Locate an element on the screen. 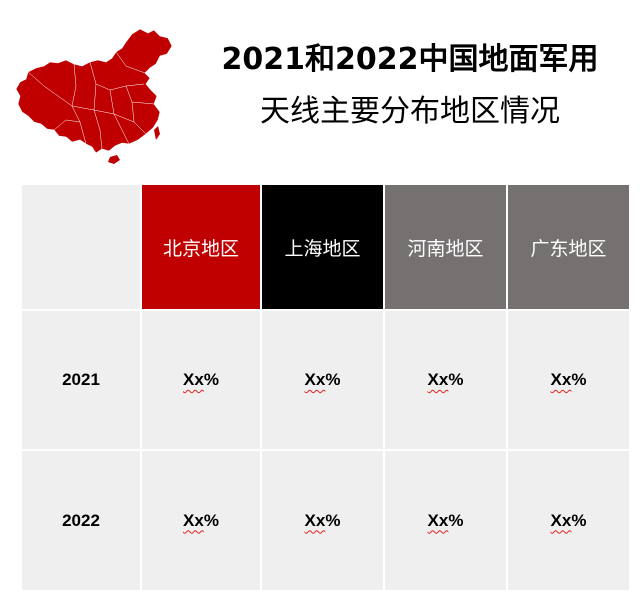 Image resolution: width=640 pixels, height=604 pixels. value-2021-shanghai: Xx% is located at coordinates (322, 380).